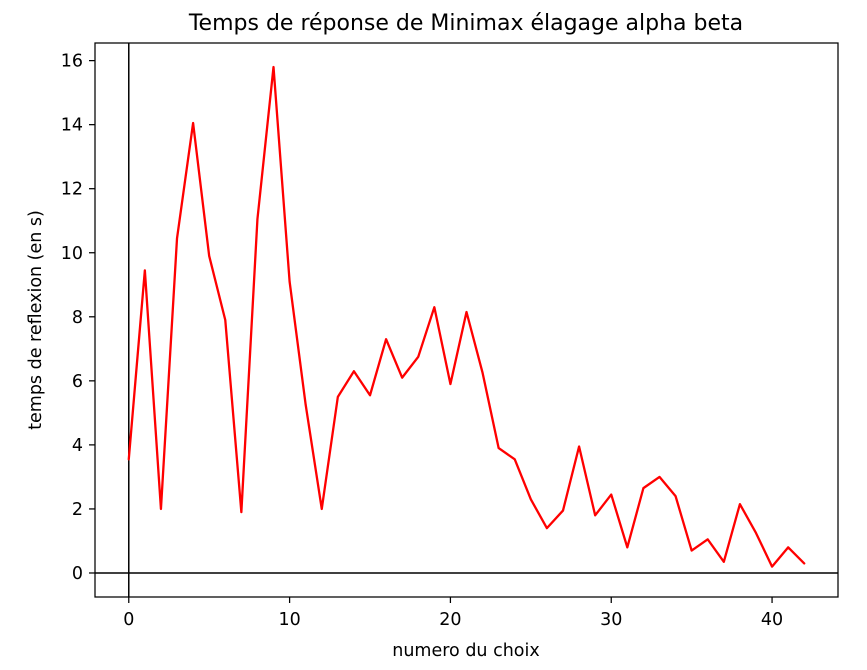 The image size is (867, 670). What do you see at coordinates (77, 382) in the screenshot?
I see `y-tick-label: 6` at bounding box center [77, 382].